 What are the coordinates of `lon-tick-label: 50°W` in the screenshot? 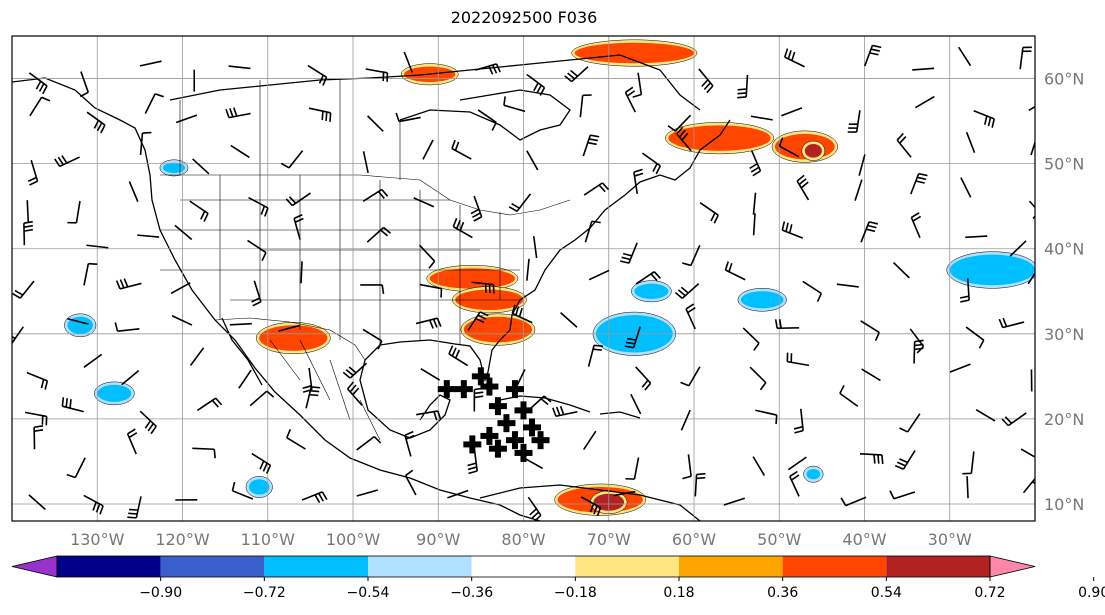 It's located at (779, 539).